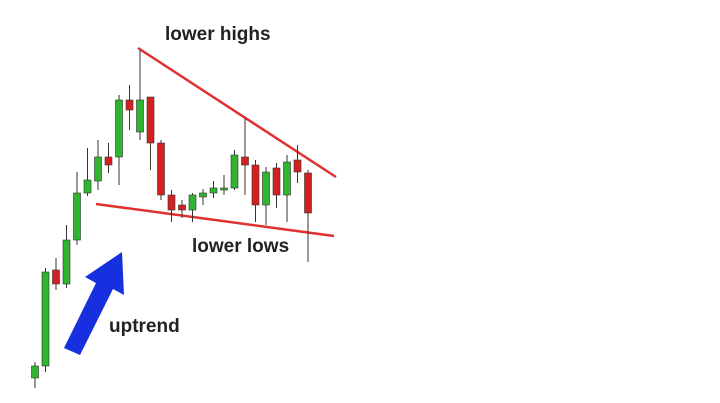 This screenshot has height=403, width=720. Describe the element at coordinates (94, 303) in the screenshot. I see `uptrend-arrow` at that location.